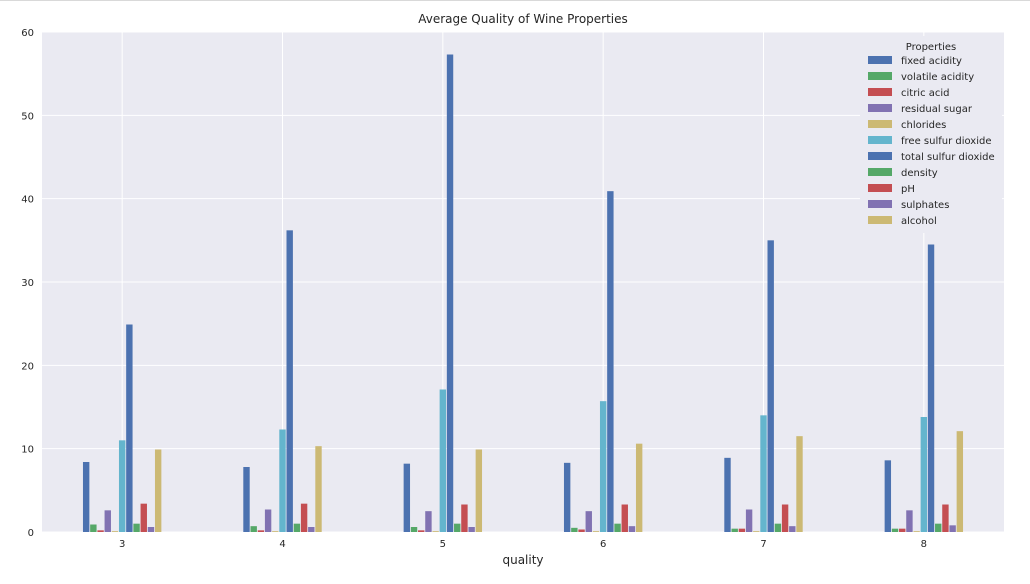  Describe the element at coordinates (31, 533) in the screenshot. I see `y-tick-label-0: 0` at that location.